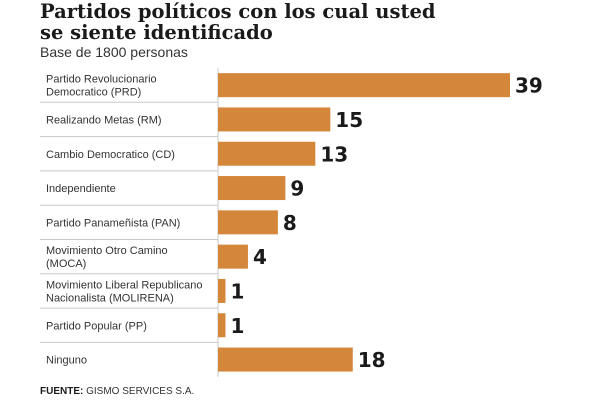  What do you see at coordinates (260, 257) in the screenshot?
I see `value-label: 4` at bounding box center [260, 257].